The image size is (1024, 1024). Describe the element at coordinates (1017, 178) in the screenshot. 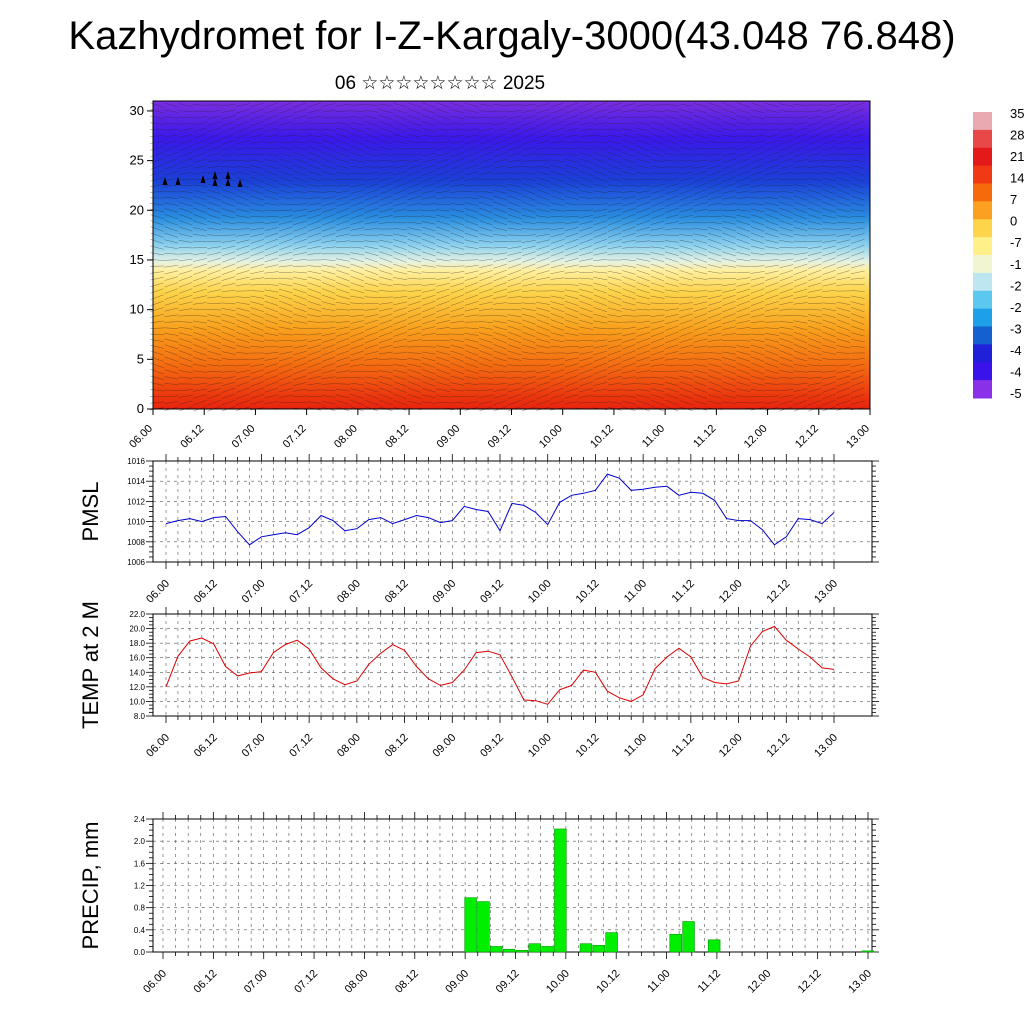

I see `colorbar-label: 14` at that location.